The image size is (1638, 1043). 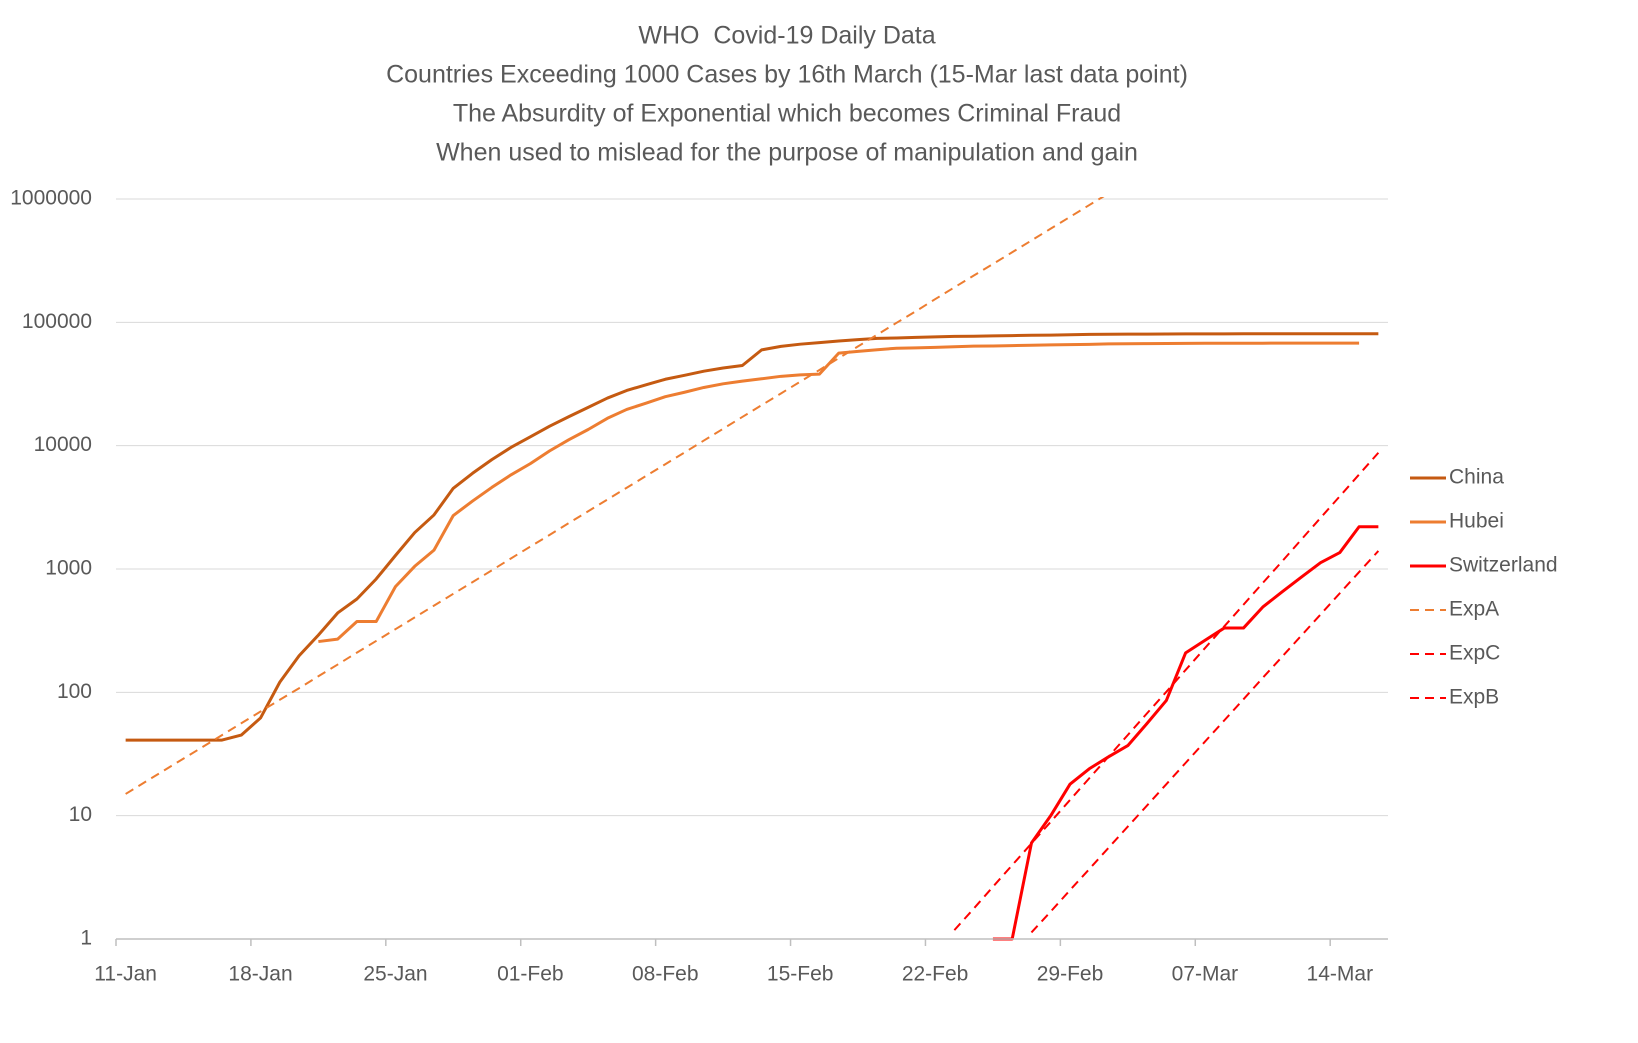 What do you see at coordinates (530, 974) in the screenshot?
I see `x-tick-label: 01-Feb` at bounding box center [530, 974].